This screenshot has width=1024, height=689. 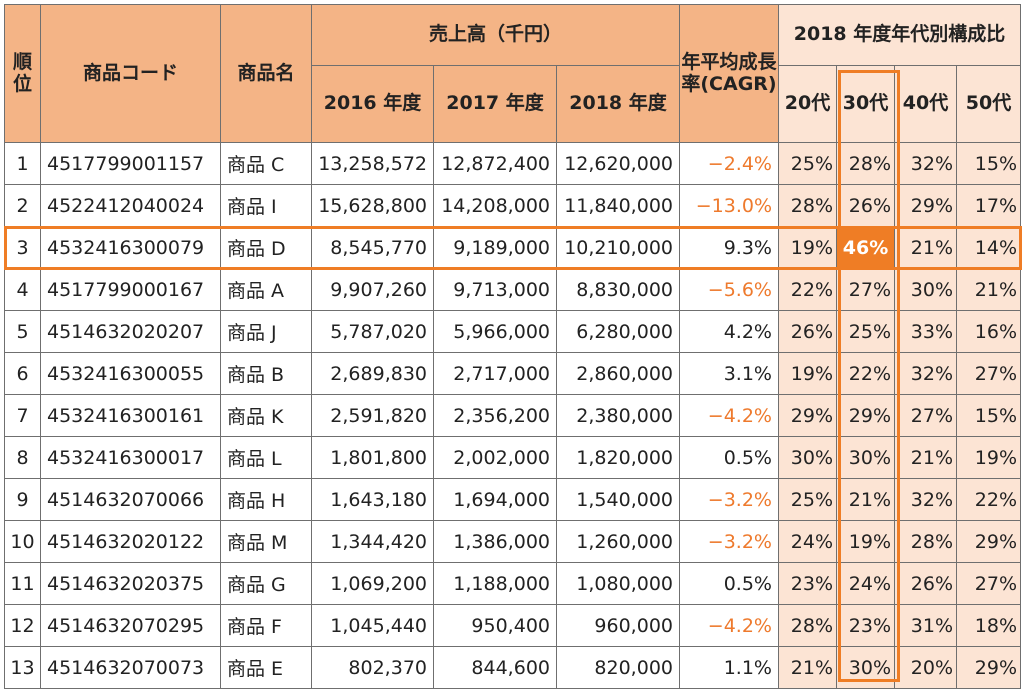 I want to click on cagr-cell: −3.2%, so click(x=729, y=541).